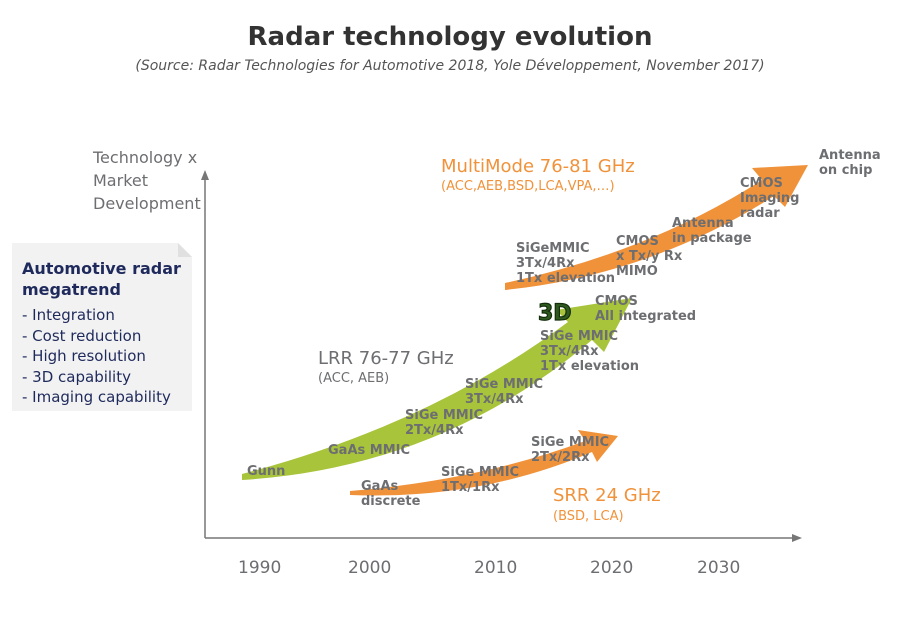  I want to click on srr-milestone: SiGe MMIC 1Tx/1Rx, so click(480, 480).